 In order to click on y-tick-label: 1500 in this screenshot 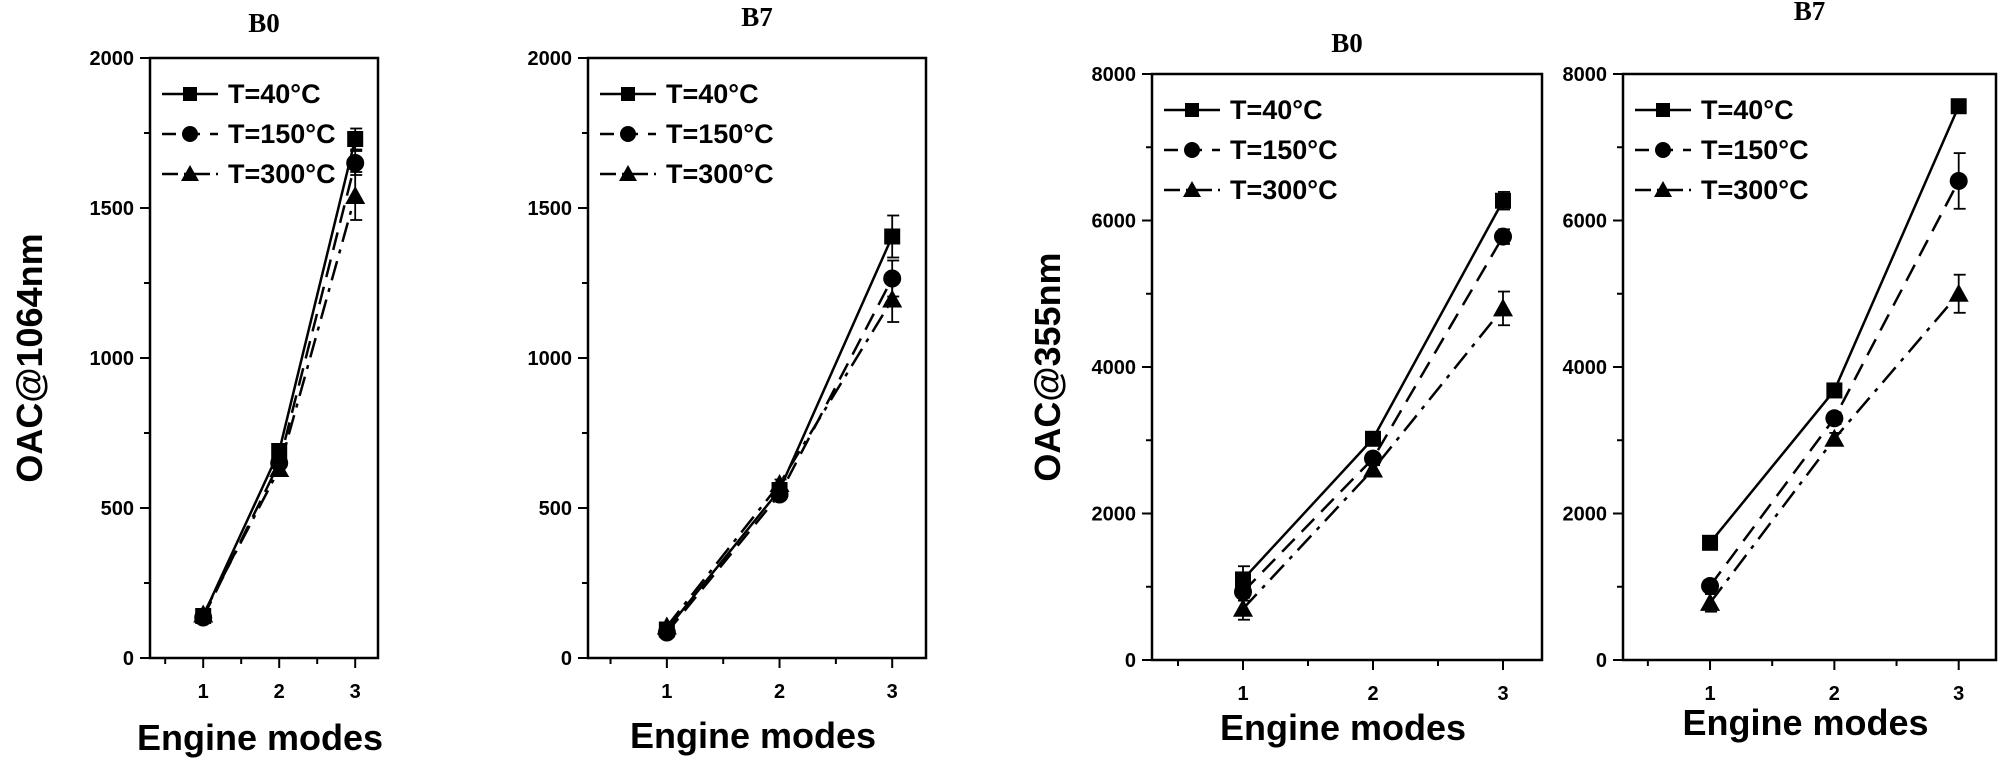, I will do `click(112, 209)`.